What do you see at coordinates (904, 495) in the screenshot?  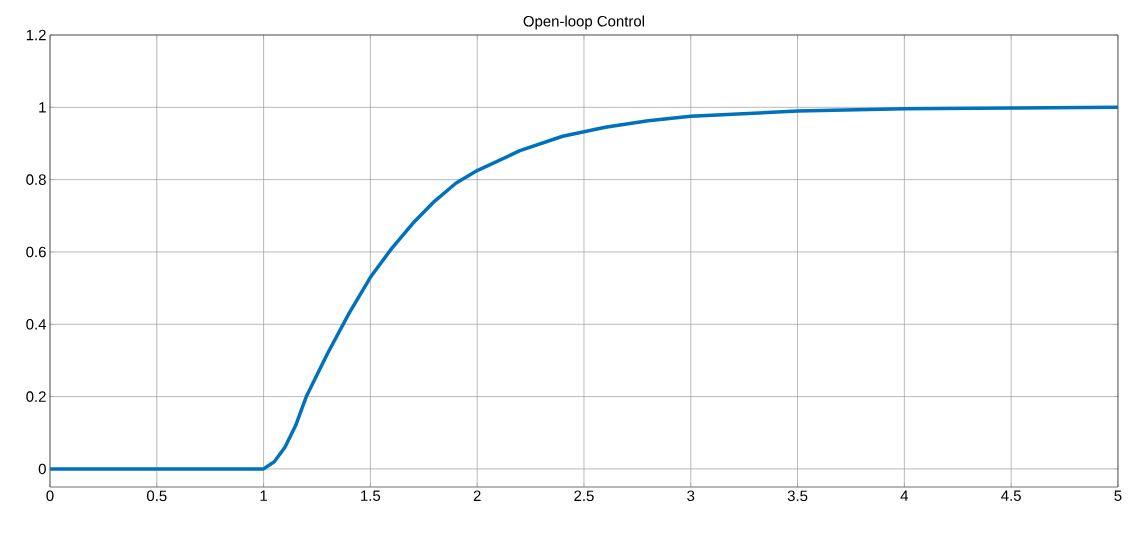 I see `x-tick-label: 4` at bounding box center [904, 495].